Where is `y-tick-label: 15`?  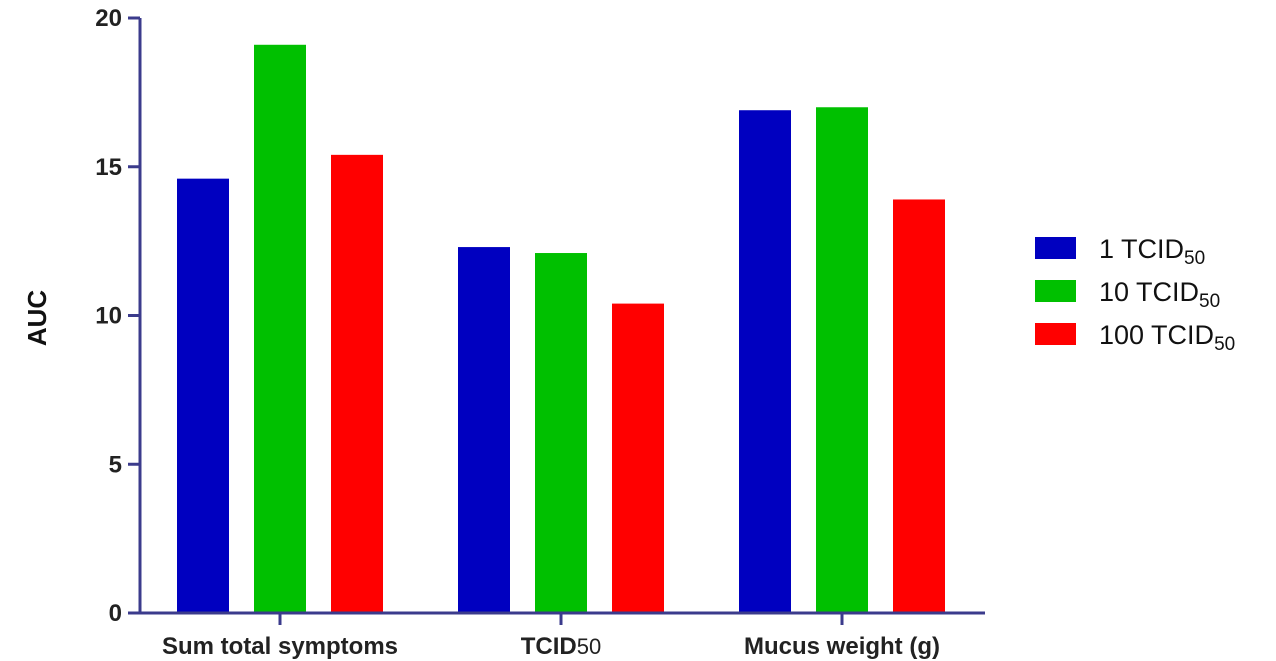 y-tick-label: 15 is located at coordinates (108, 167).